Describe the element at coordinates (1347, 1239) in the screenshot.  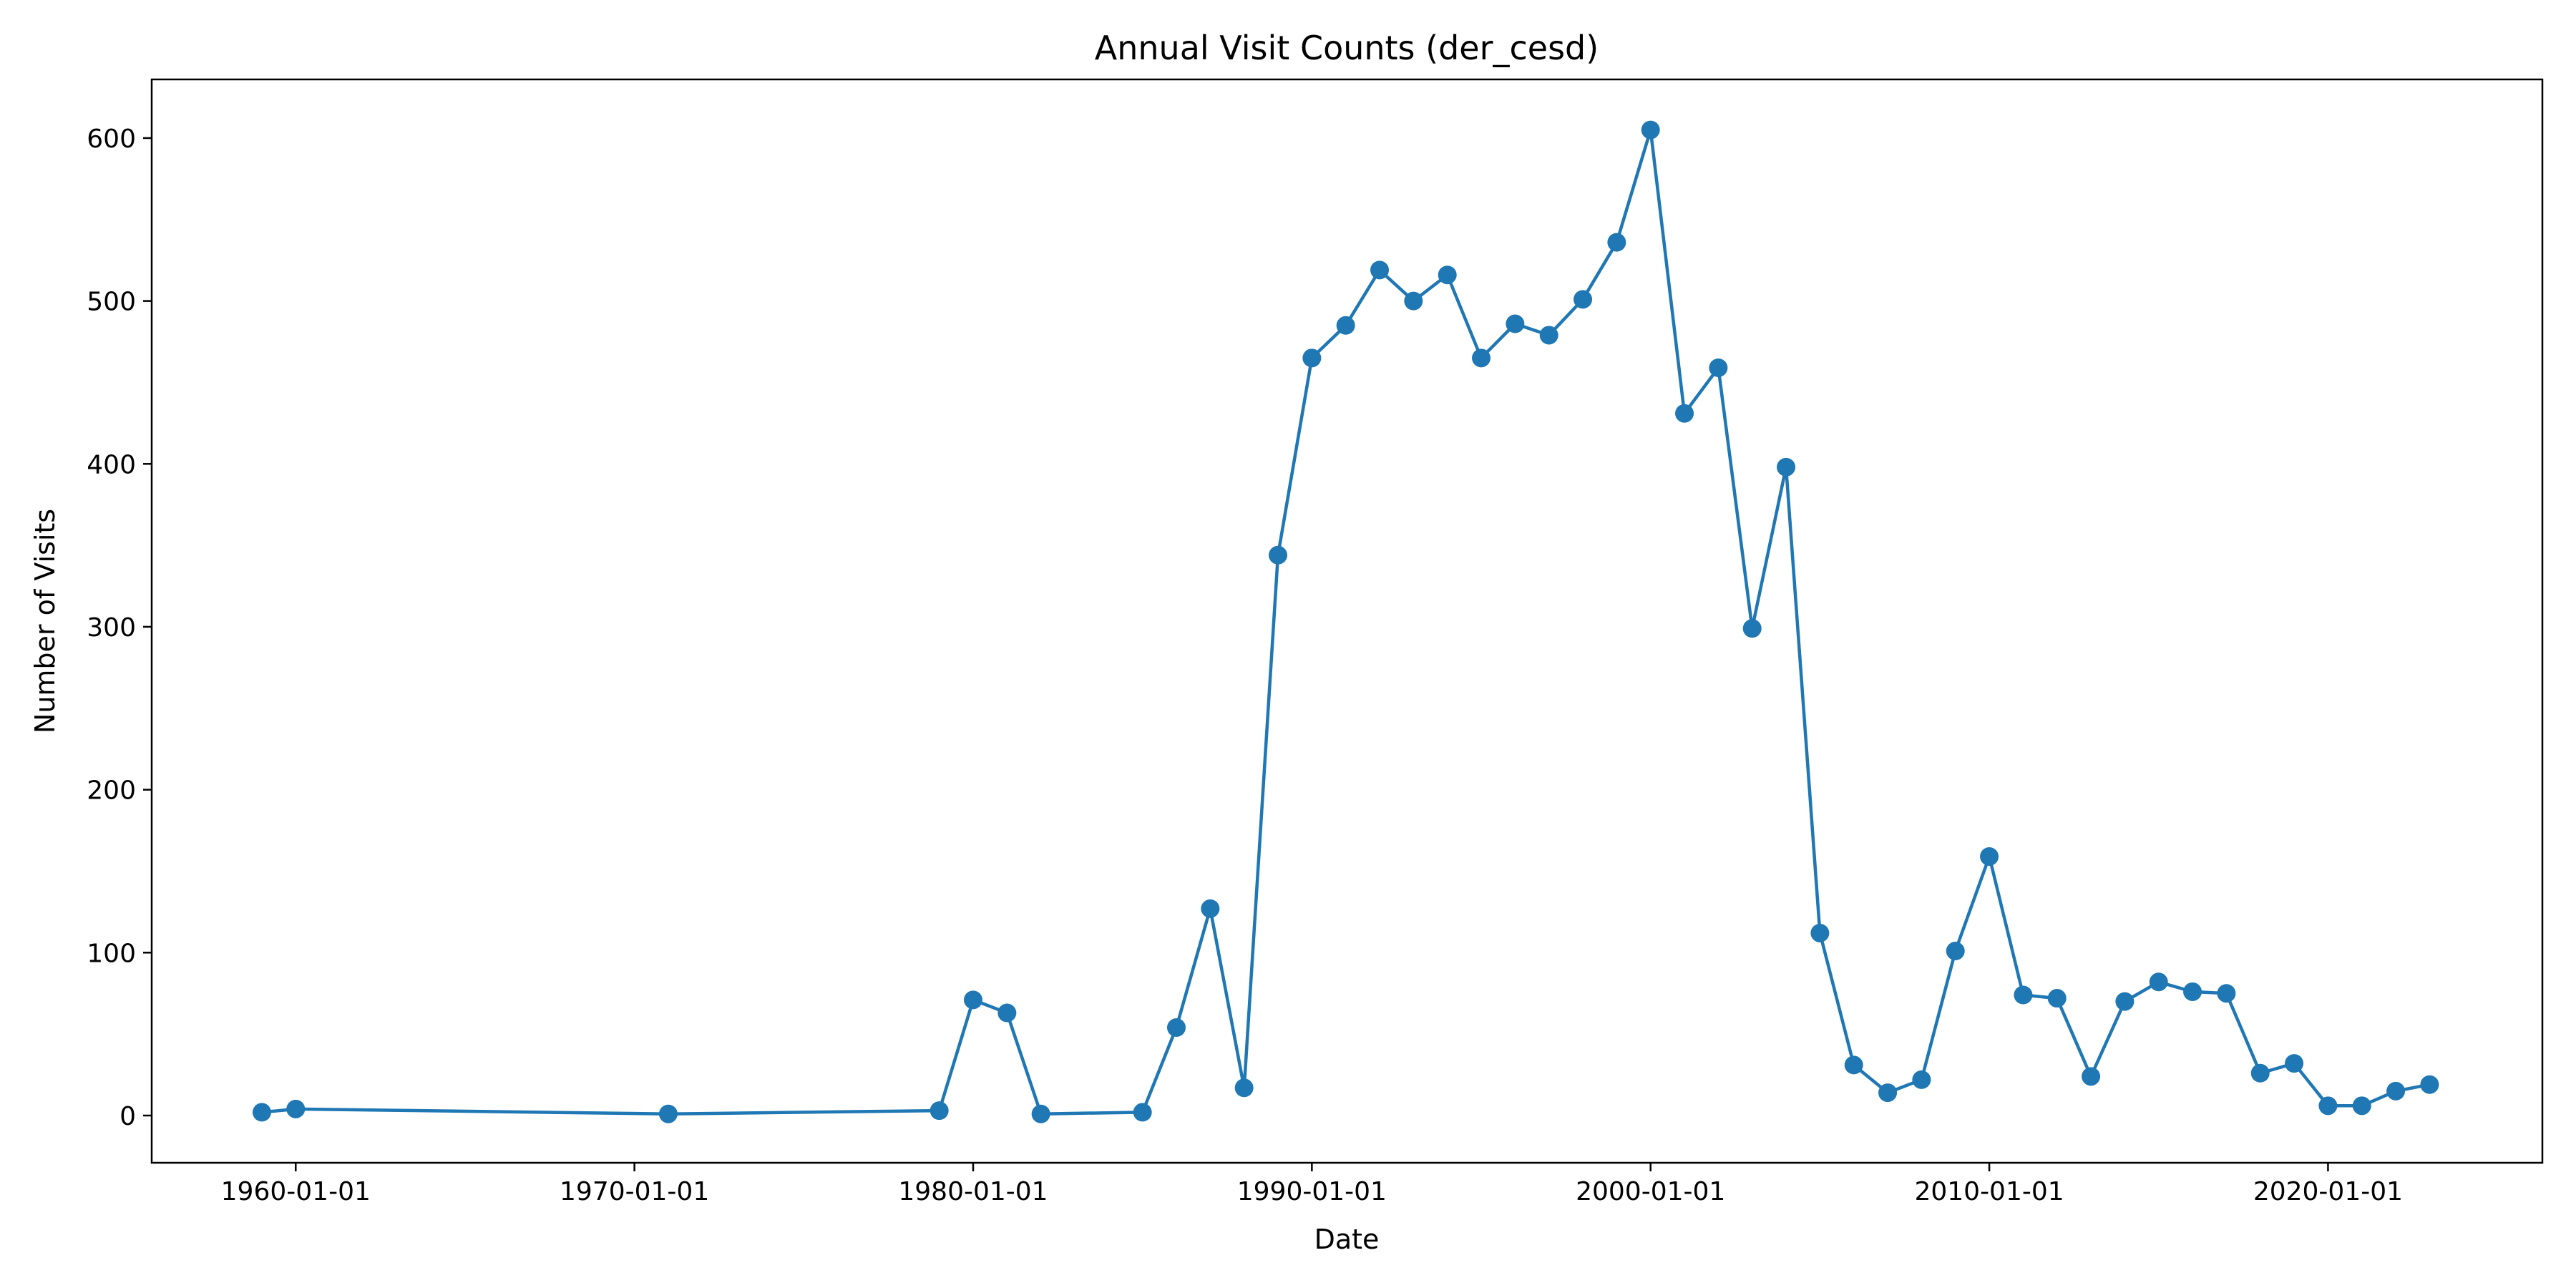
I see `x-axis-label: Date` at that location.